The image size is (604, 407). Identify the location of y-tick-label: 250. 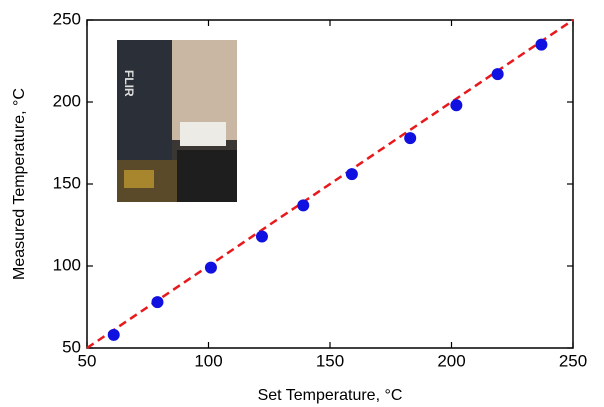
(67, 18).